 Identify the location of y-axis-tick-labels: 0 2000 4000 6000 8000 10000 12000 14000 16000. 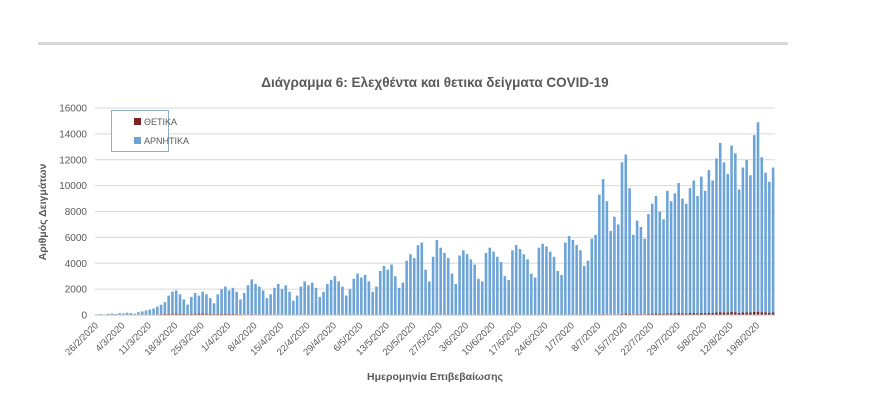
(73, 213).